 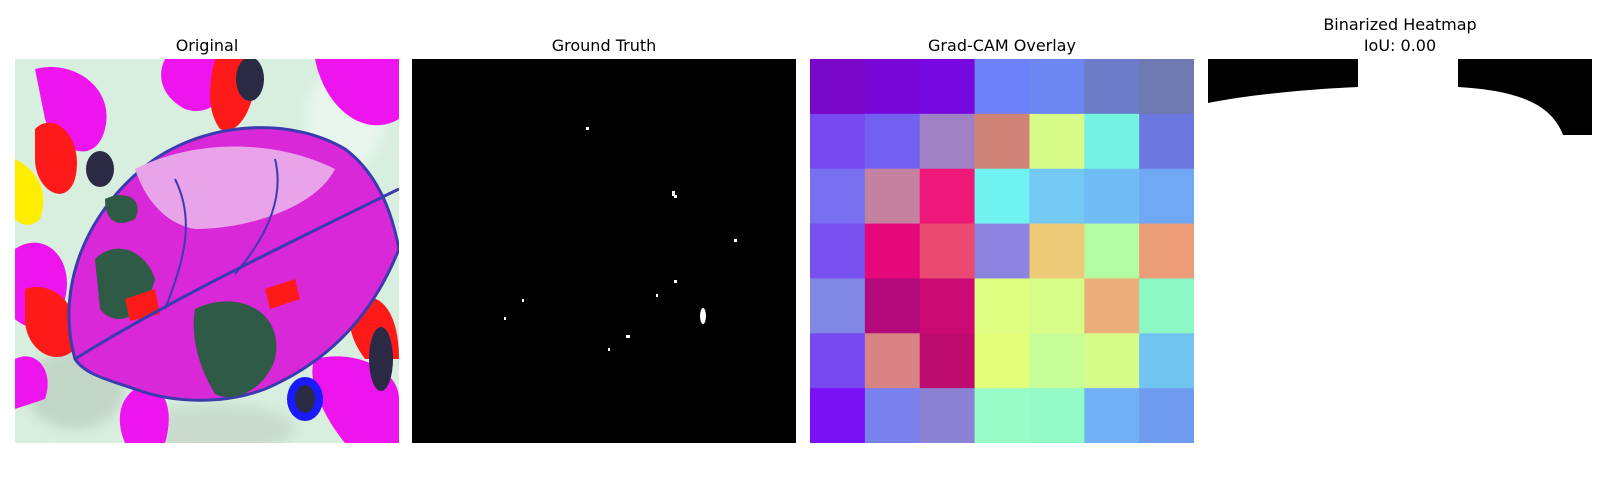 What do you see at coordinates (1002, 45) in the screenshot?
I see `panel-title-gradcam: Grad-CAM Overlay` at bounding box center [1002, 45].